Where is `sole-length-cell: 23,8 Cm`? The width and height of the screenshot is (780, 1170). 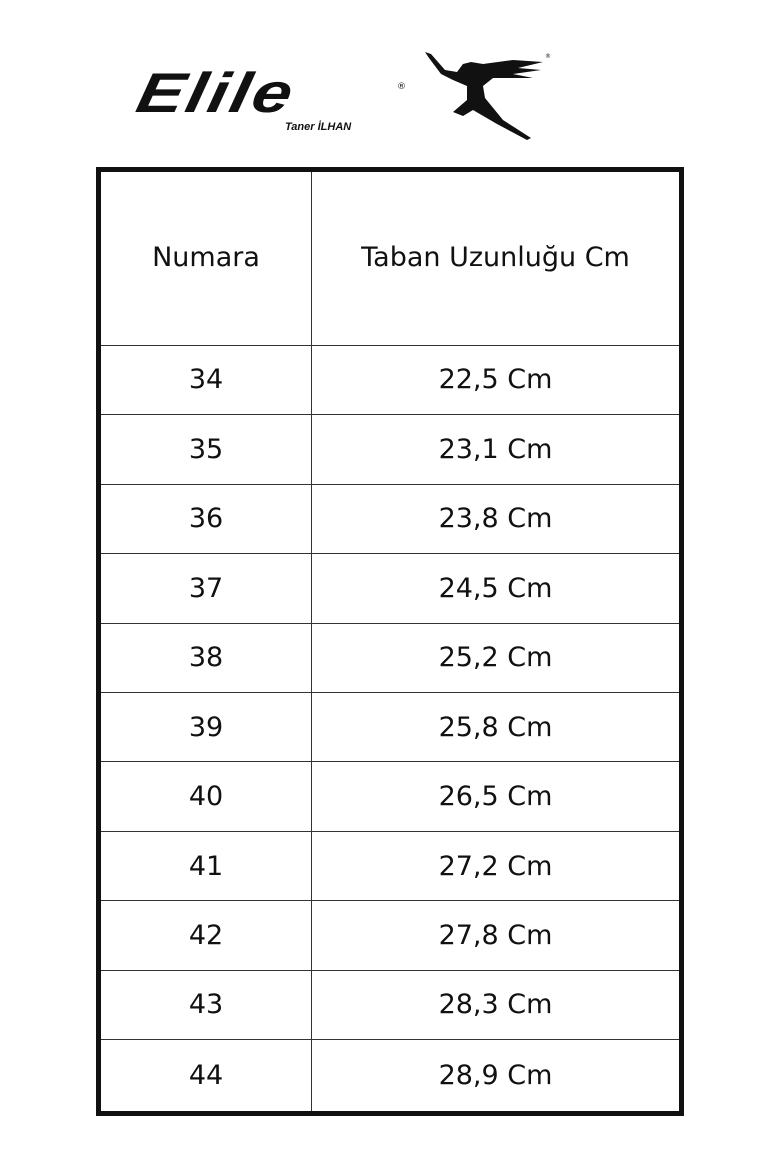
sole-length-cell: 23,8 Cm is located at coordinates (496, 519).